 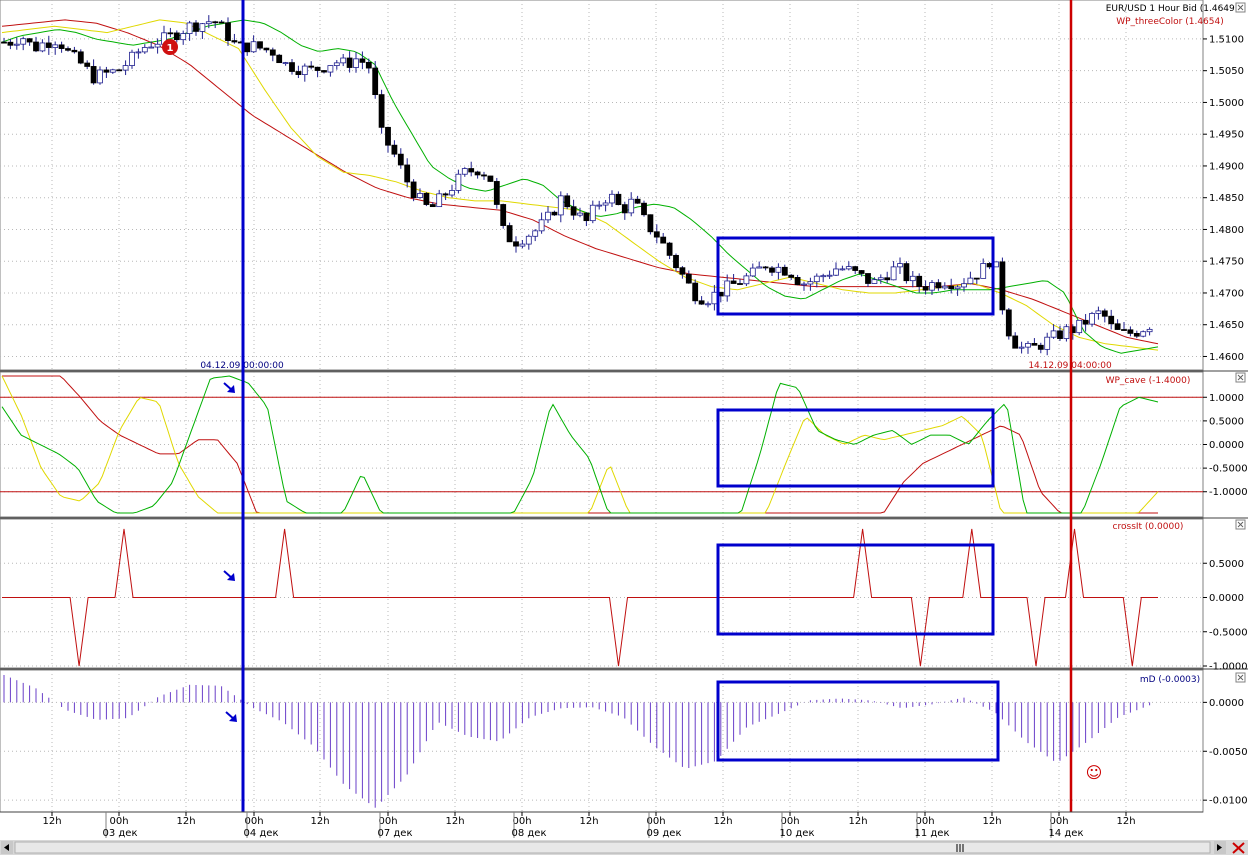 I want to click on scroll-right-icon, so click(x=1220, y=847).